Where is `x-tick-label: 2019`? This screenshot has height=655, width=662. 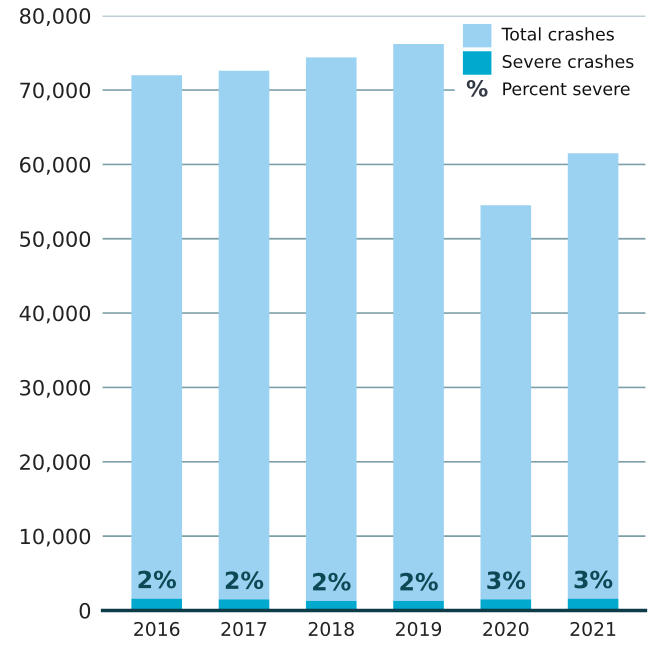 x-tick-label: 2019 is located at coordinates (419, 629).